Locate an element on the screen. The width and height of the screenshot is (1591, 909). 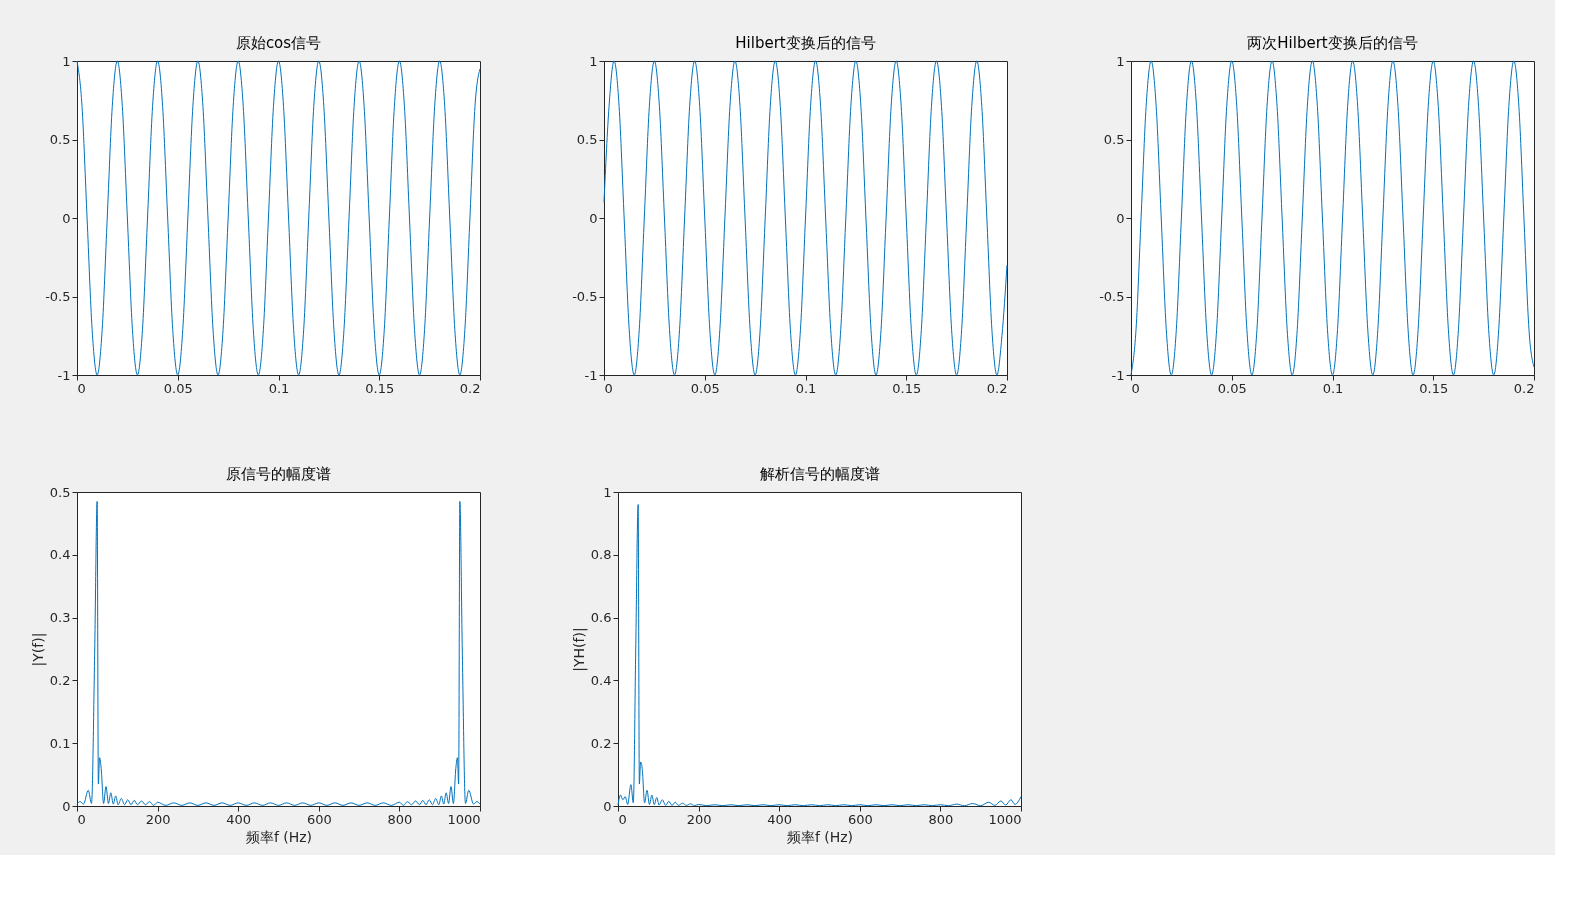
chart-title: 解析信号的幅度谱 is located at coordinates (819, 474).